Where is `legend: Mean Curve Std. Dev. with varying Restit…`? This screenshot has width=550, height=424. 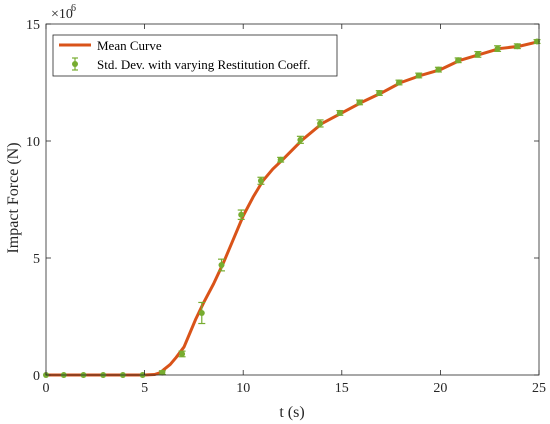 legend: Mean Curve Std. Dev. with varying Restit… is located at coordinates (195, 55).